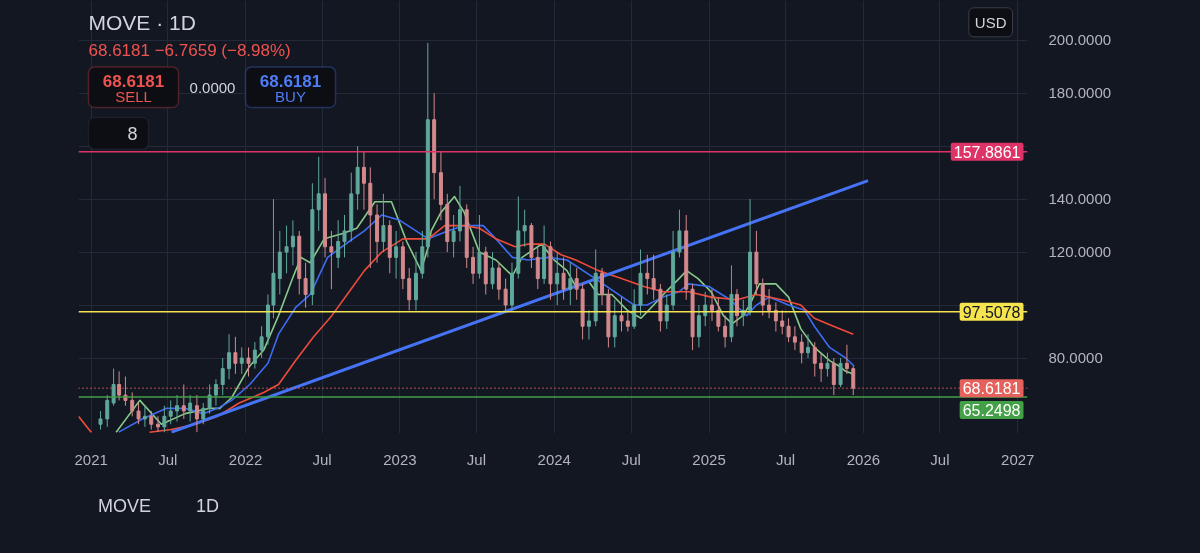 This screenshot has width=1200, height=553. What do you see at coordinates (554, 459) in the screenshot?
I see `x-tick-label: 2024` at bounding box center [554, 459].